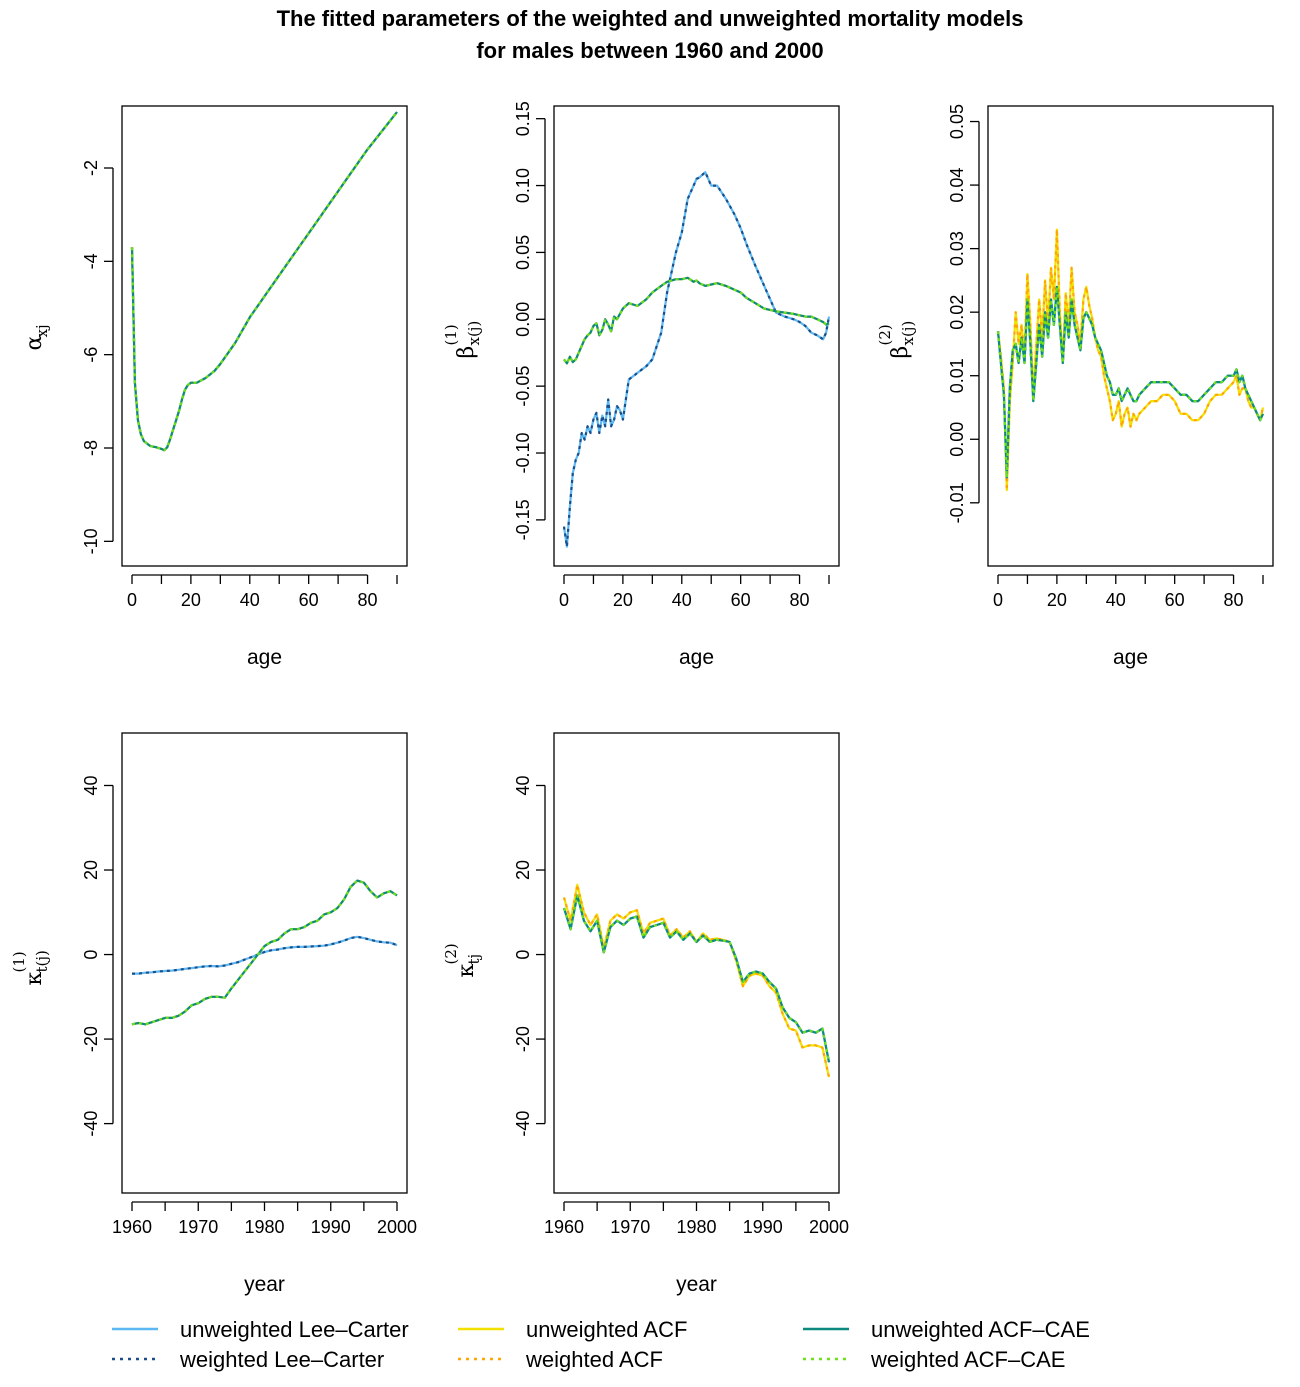 The width and height of the screenshot is (1300, 1387). Describe the element at coordinates (523, 118) in the screenshot. I see `y-tick-label: 0.15` at that location.